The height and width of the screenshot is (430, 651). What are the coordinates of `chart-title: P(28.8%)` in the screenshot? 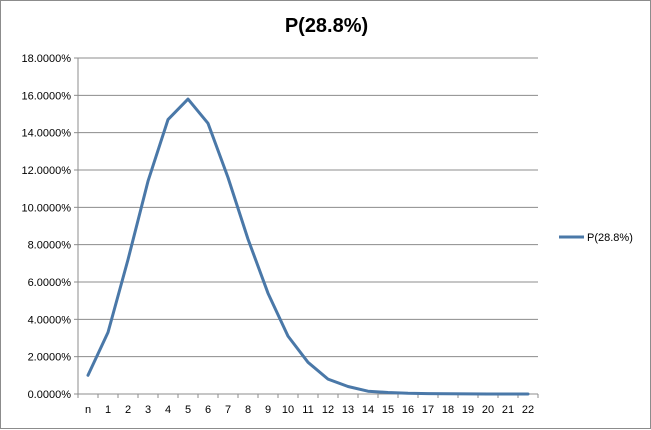 It's located at (326, 26).